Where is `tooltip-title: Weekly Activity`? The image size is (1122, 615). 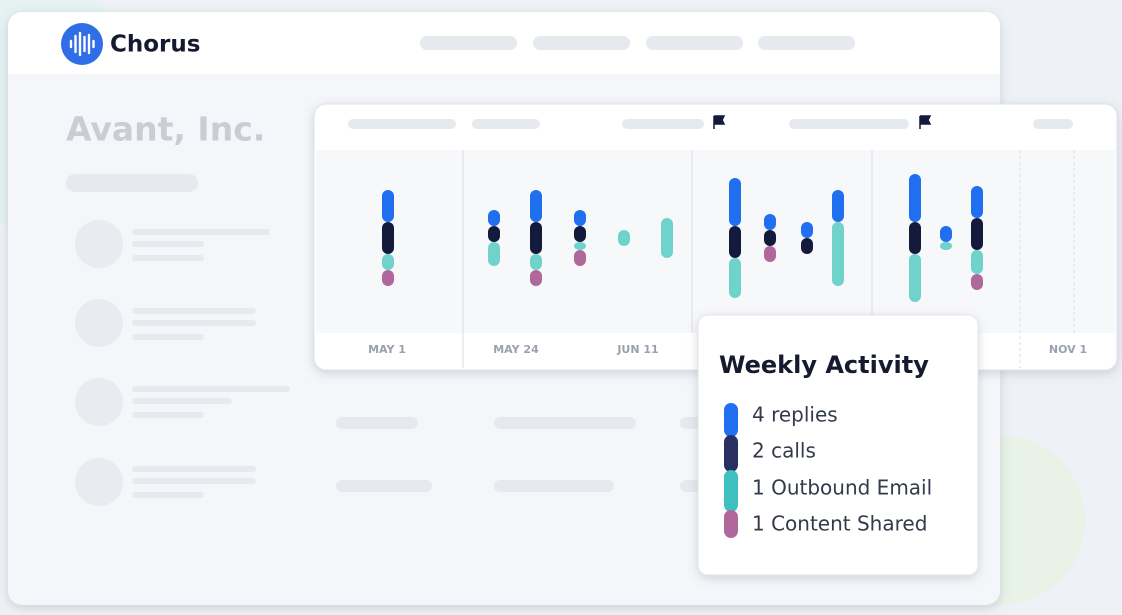
tooltip-title: Weekly Activity is located at coordinates (824, 365).